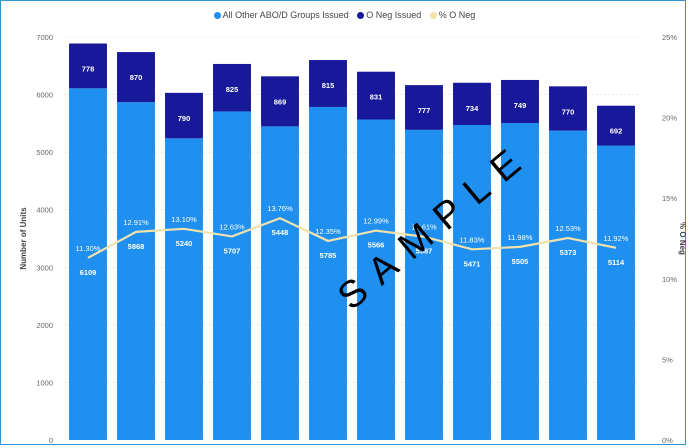  Describe the element at coordinates (88, 69) in the screenshot. I see `data-label-oneg: 778` at that location.